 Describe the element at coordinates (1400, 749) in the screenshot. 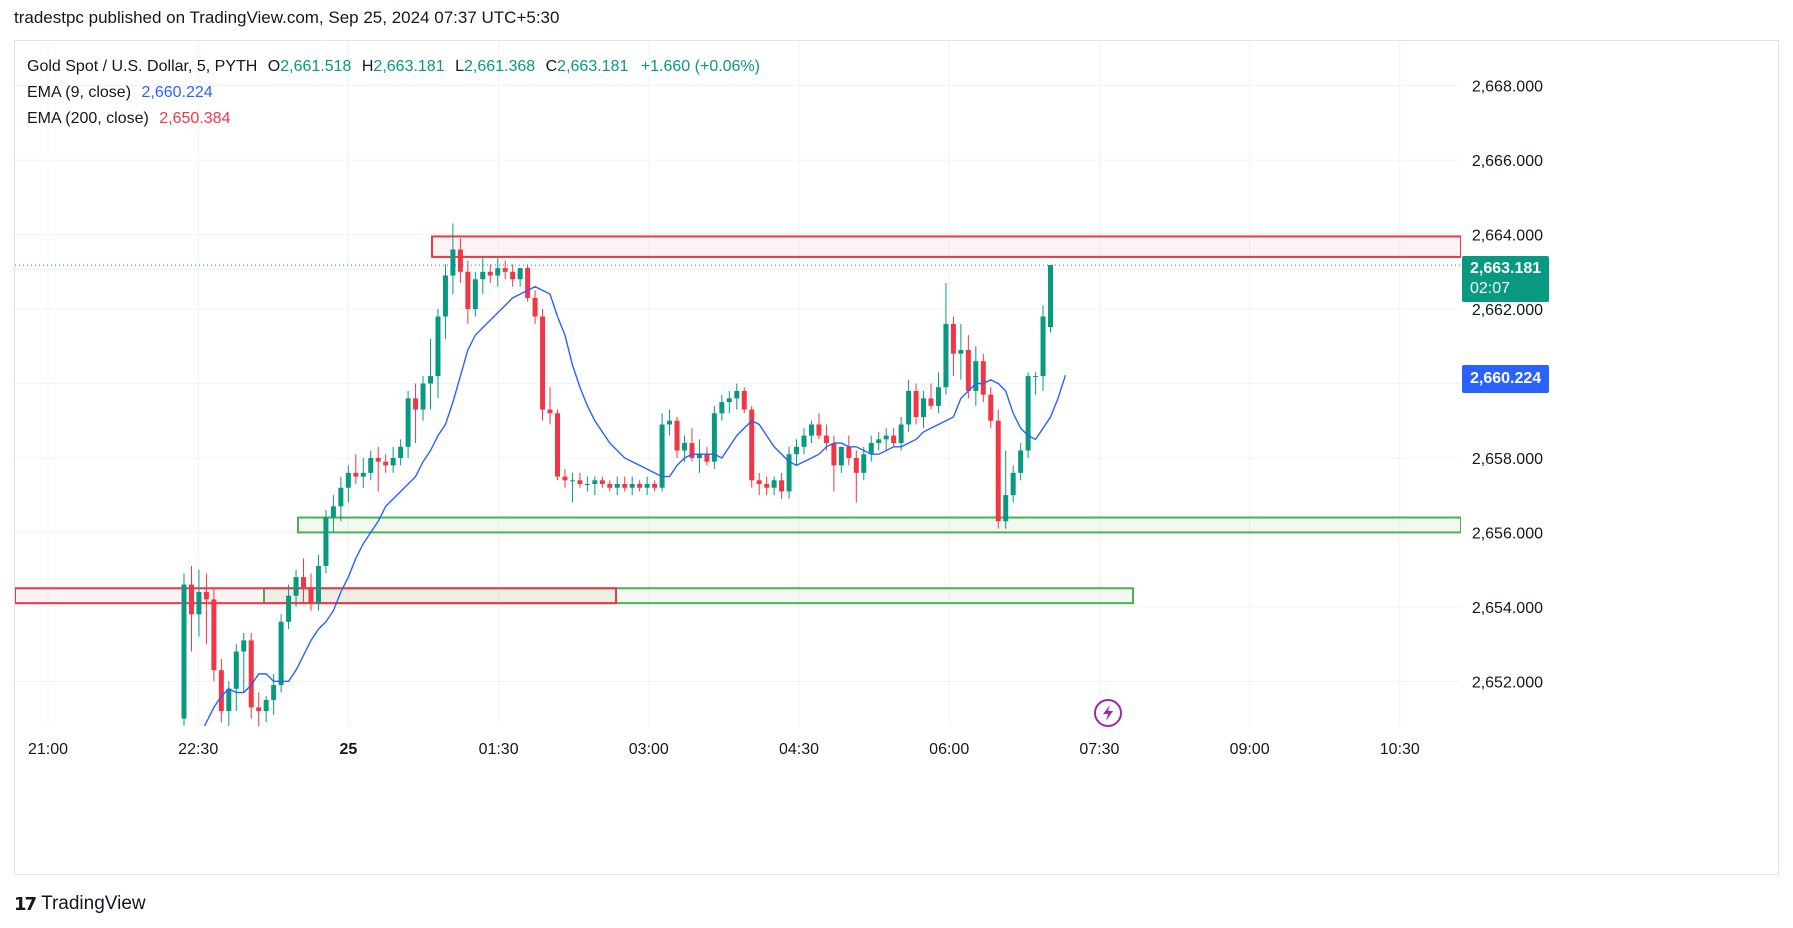

I see `x-tick-label: 10:30` at that location.